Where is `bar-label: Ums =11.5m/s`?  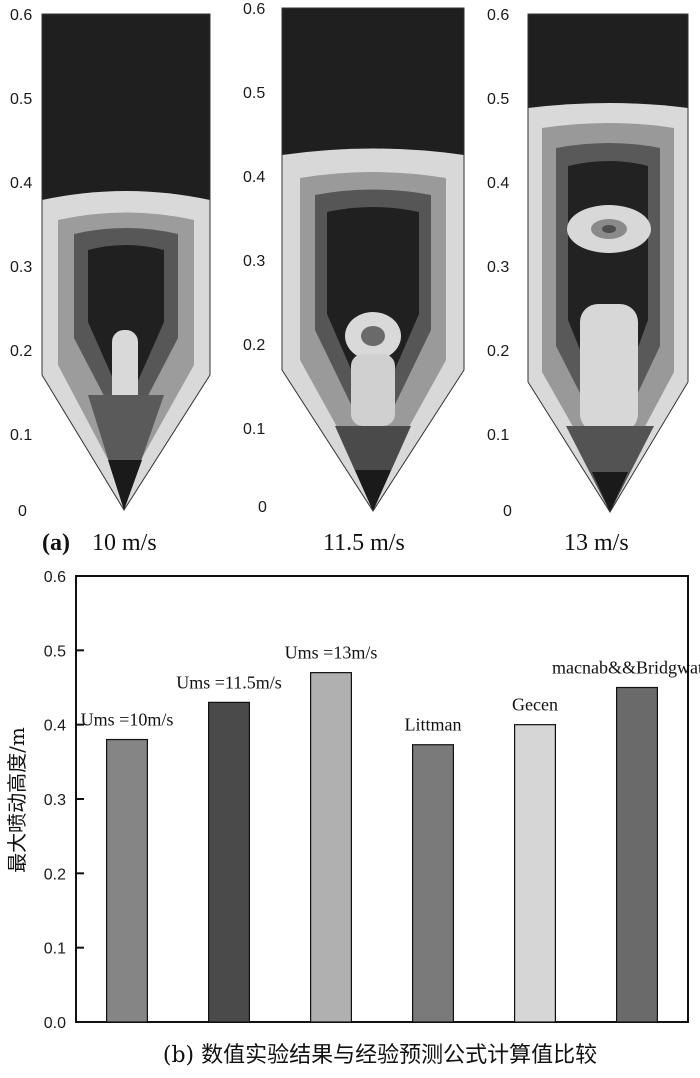 bar-label: Ums =11.5m/s is located at coordinates (229, 682).